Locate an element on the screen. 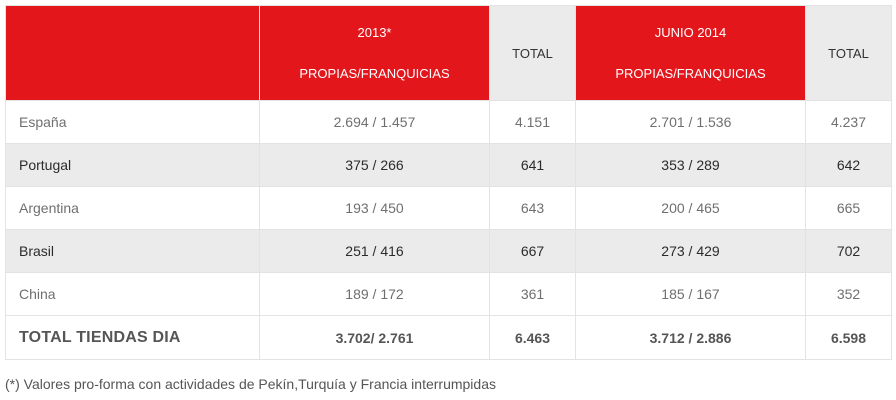  total-2013-cell: 4.151 is located at coordinates (532, 122).